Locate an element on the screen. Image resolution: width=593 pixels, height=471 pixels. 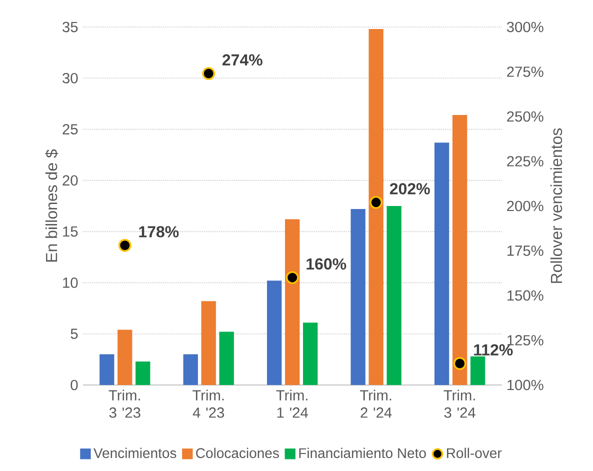
y-tick-label: 35 is located at coordinates (70, 27).